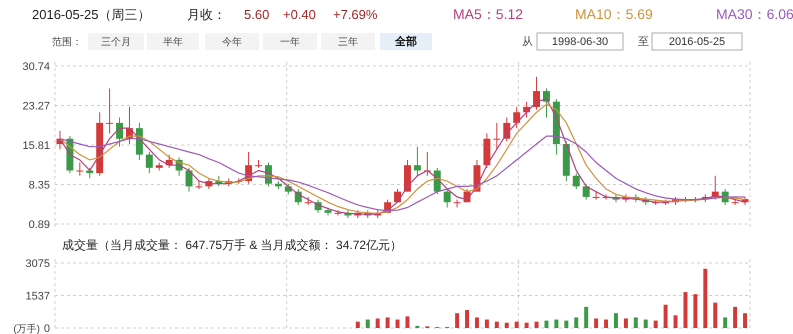 Image resolution: width=793 pixels, height=334 pixels. I want to click on text: 一年, so click(290, 42).